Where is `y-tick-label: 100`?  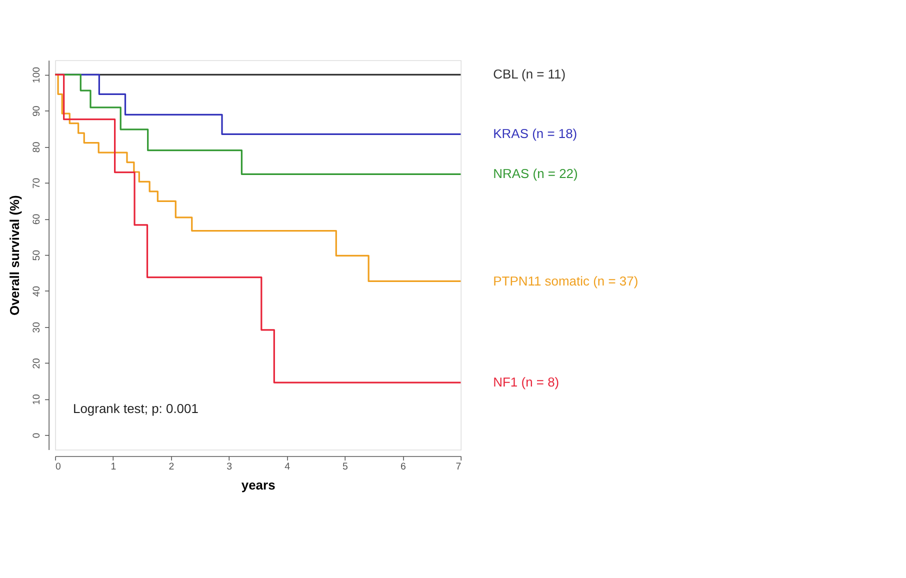
y-tick-label: 100 is located at coordinates (36, 75).